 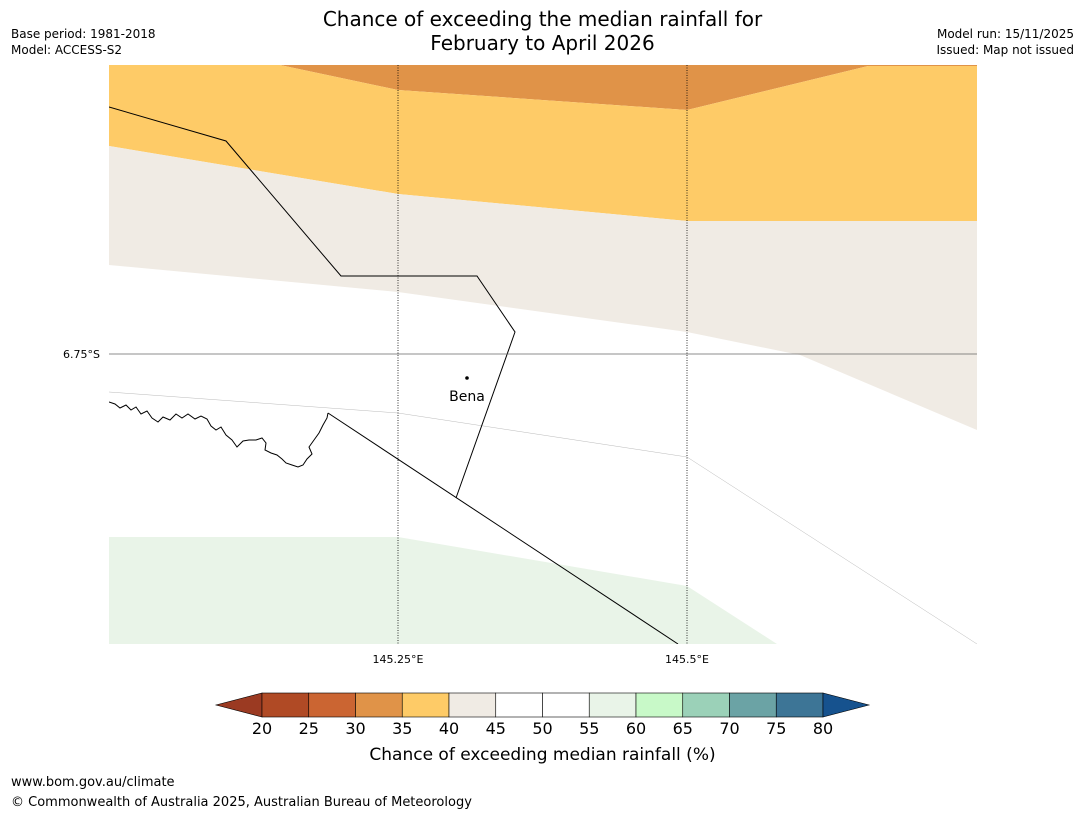 What do you see at coordinates (729, 728) in the screenshot?
I see `colorbar-tick-label: 70` at bounding box center [729, 728].